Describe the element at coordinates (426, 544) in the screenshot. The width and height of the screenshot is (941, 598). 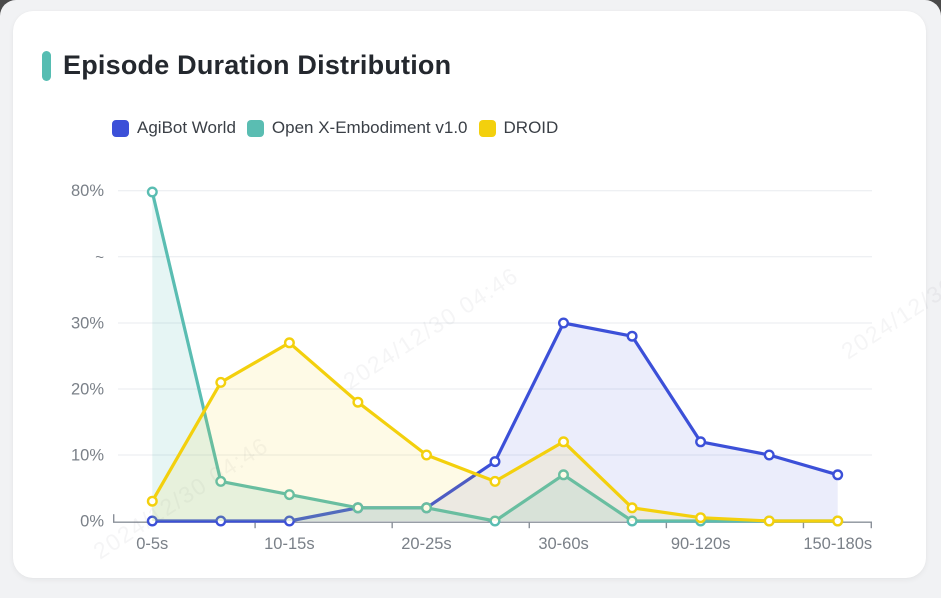
I see `x-axis-tick-label: 20-25s` at that location.